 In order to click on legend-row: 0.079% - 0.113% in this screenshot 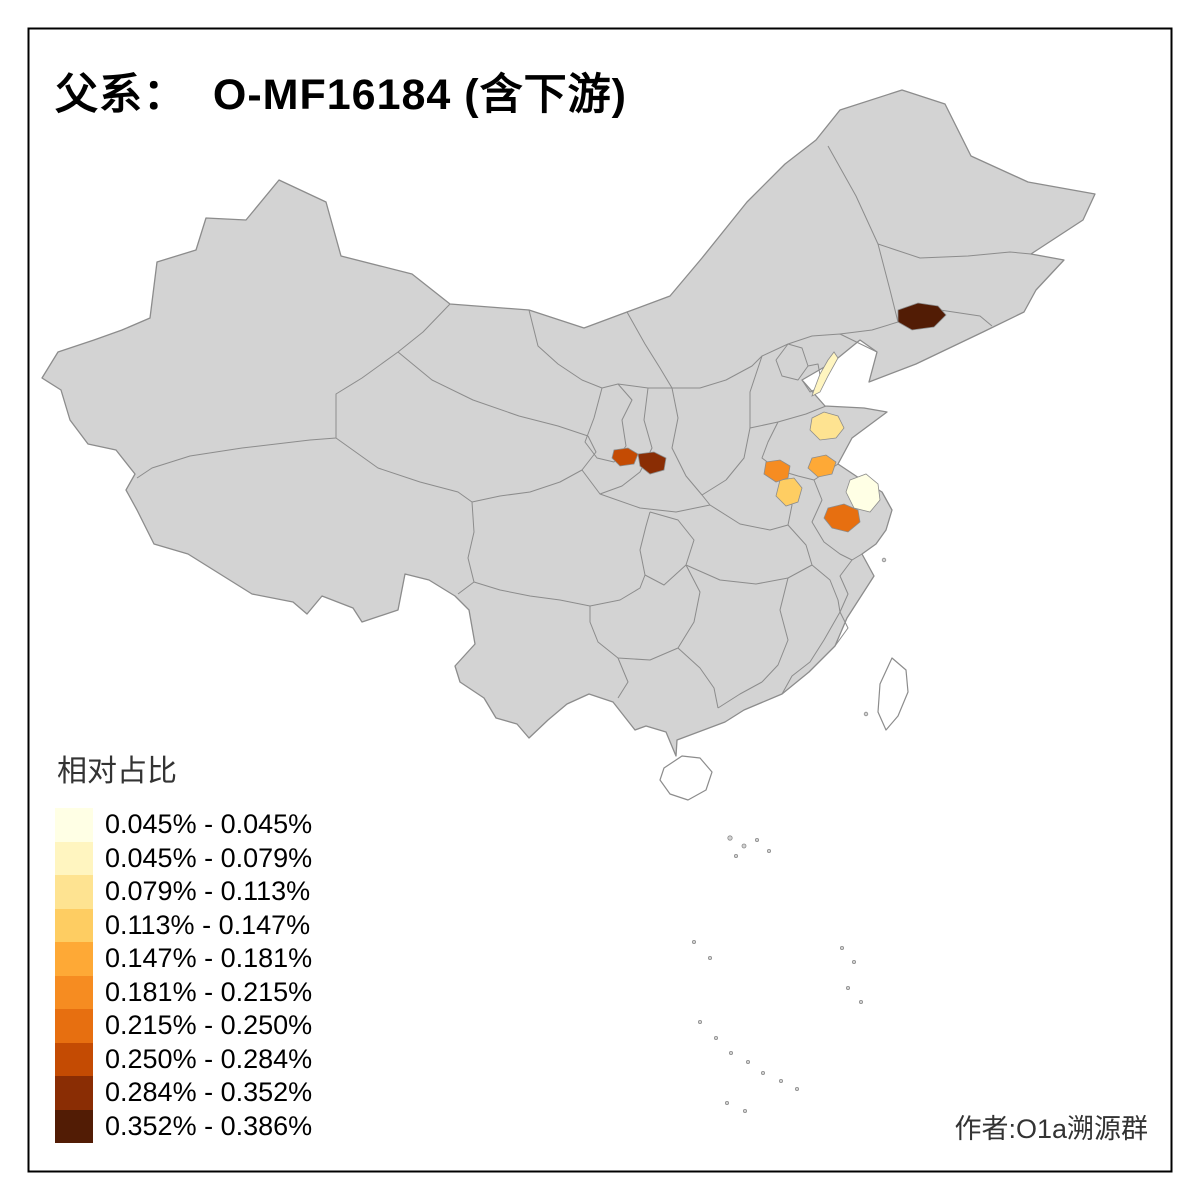, I will do `click(183, 892)`.